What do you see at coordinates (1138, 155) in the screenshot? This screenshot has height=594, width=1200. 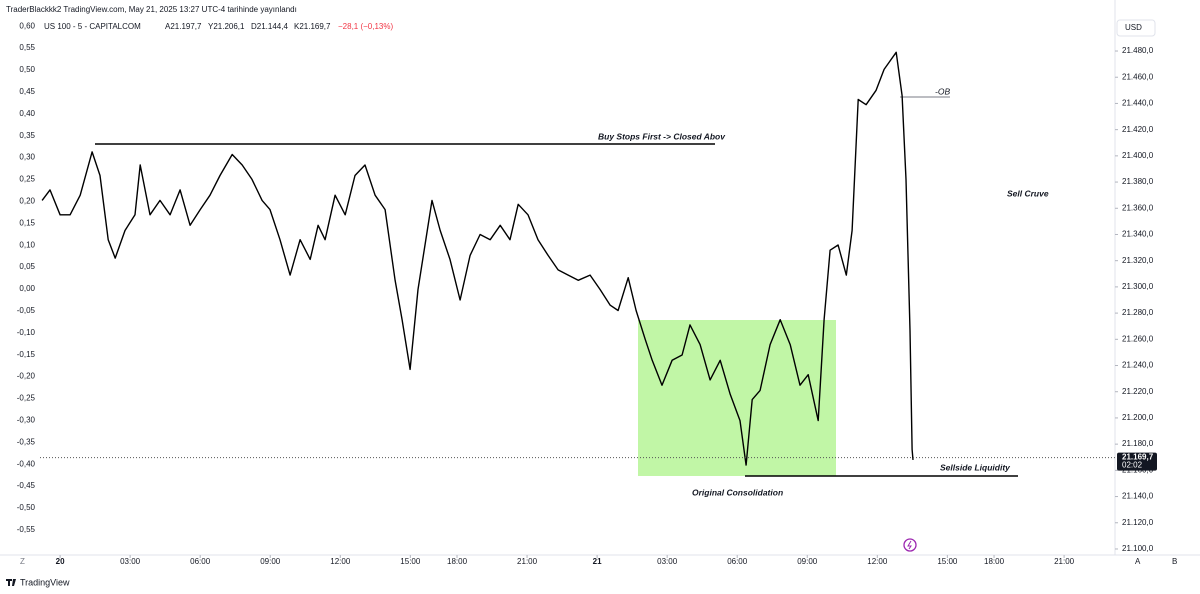 I see `y-tick-label: 21.400,0` at bounding box center [1138, 155].